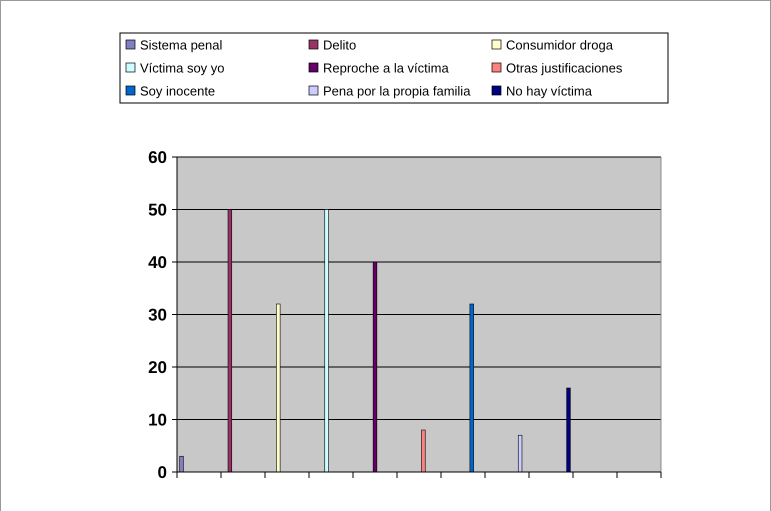  I want to click on y-tick-label: 40, so click(157, 262).